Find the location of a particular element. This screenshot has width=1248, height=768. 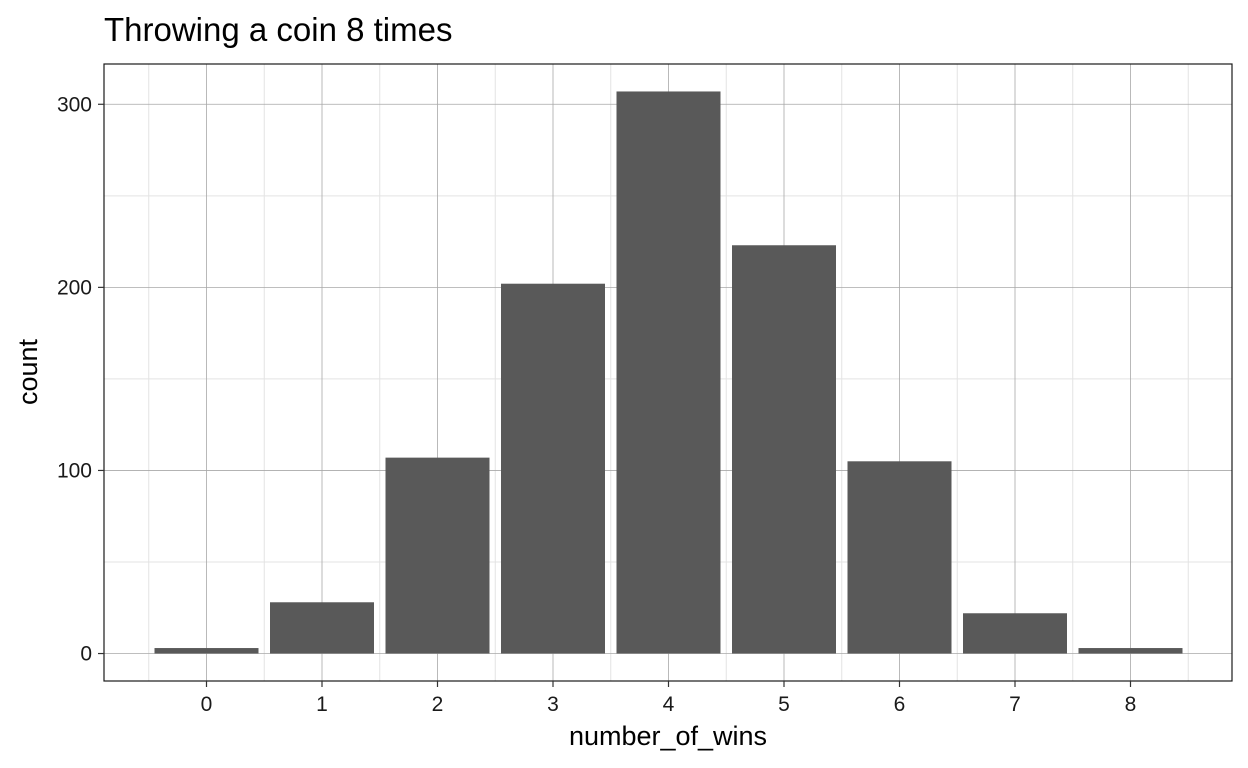

x-tick-label: 3 is located at coordinates (553, 704).